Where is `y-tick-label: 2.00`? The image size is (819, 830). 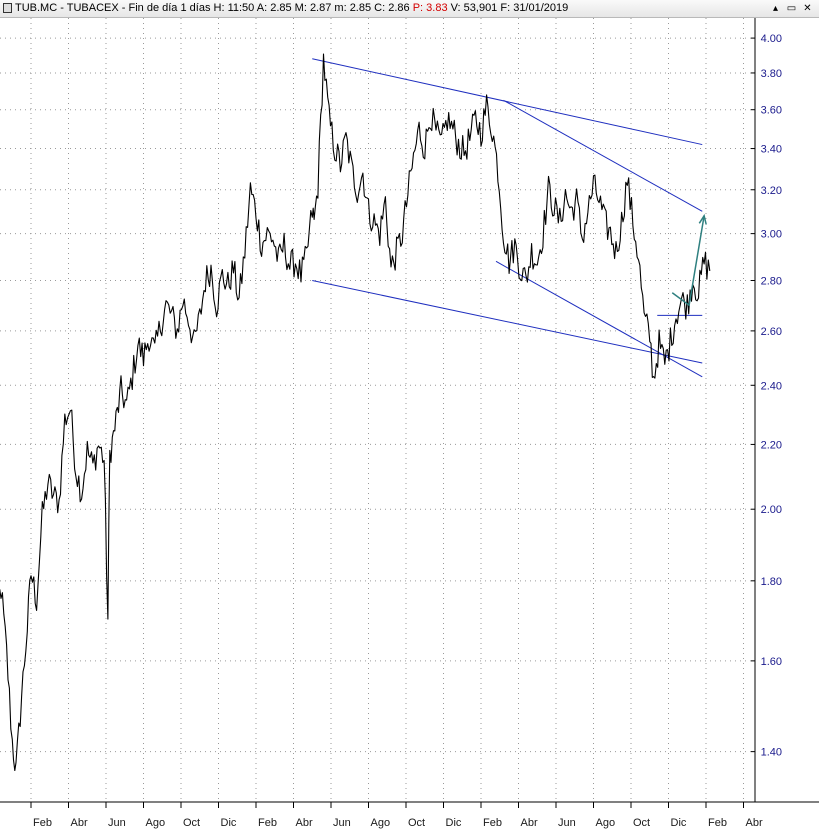
y-tick-label: 2.00 is located at coordinates (771, 510).